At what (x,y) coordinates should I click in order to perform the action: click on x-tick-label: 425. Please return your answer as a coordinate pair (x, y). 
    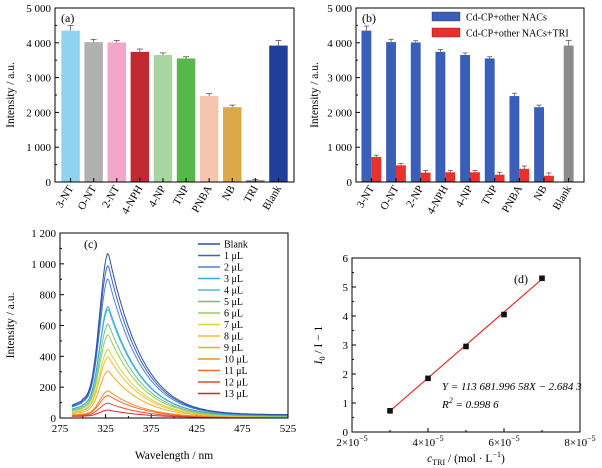
    Looking at the image, I should click on (197, 429).